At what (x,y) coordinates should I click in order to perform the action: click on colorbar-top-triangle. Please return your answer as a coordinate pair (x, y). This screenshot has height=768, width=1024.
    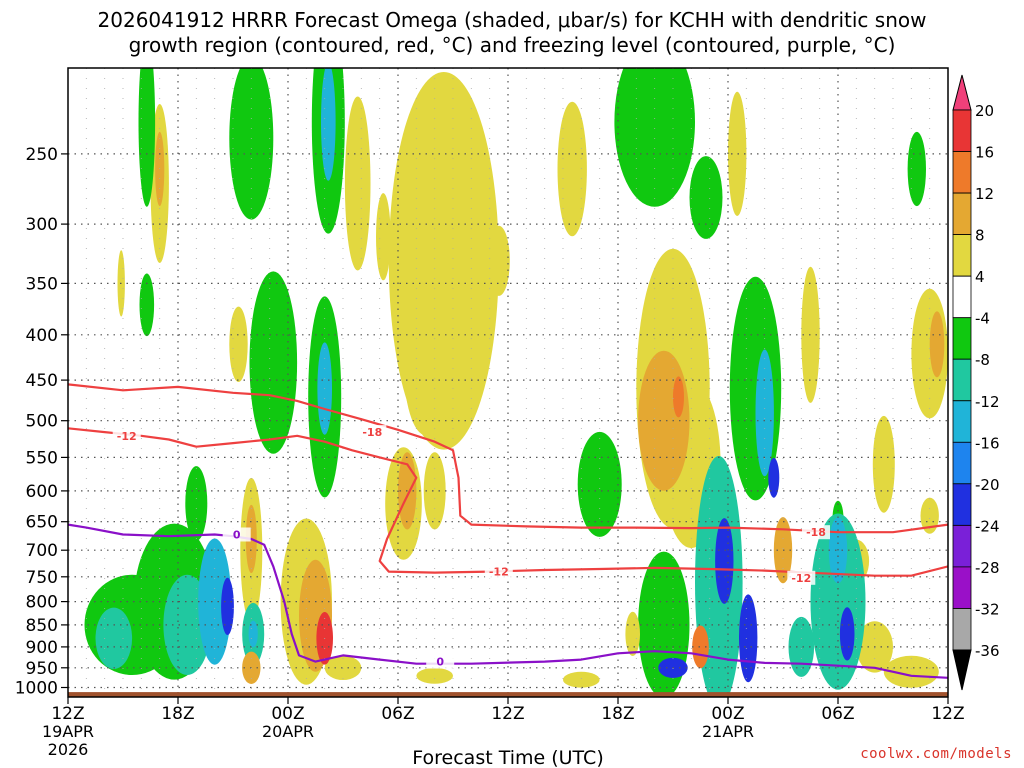
    Looking at the image, I should click on (962, 92).